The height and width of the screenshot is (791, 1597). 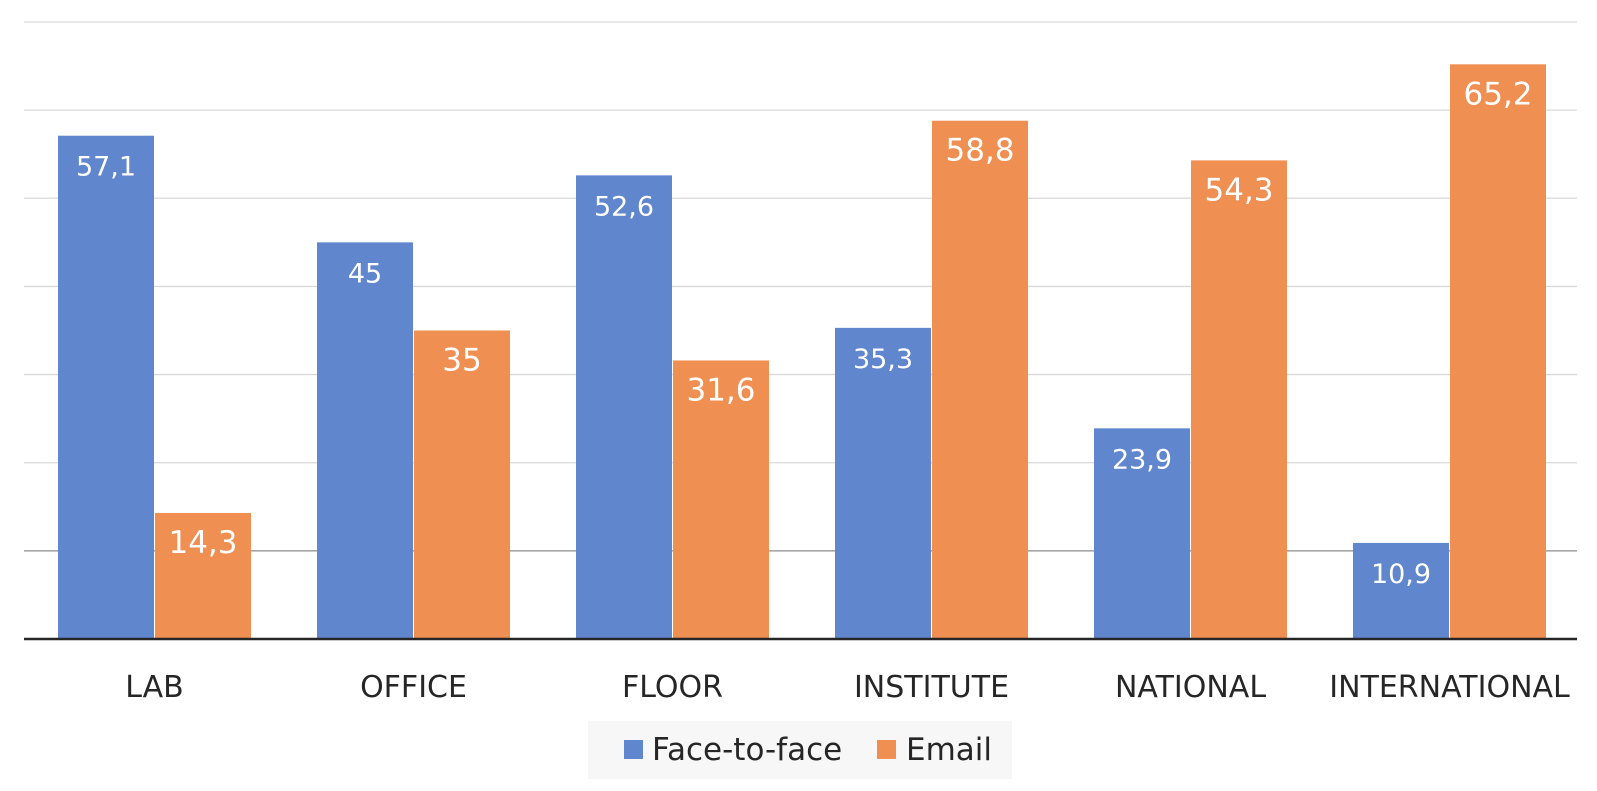 What do you see at coordinates (1449, 687) in the screenshot?
I see `x-tick-label: INTERNATIONAL` at bounding box center [1449, 687].